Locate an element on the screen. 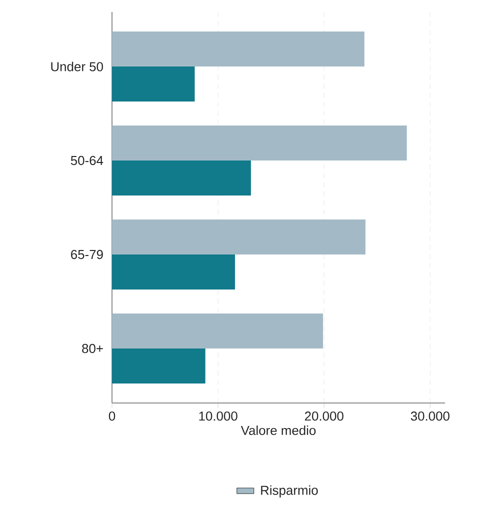  x-tick-label: 30.000 is located at coordinates (430, 416).